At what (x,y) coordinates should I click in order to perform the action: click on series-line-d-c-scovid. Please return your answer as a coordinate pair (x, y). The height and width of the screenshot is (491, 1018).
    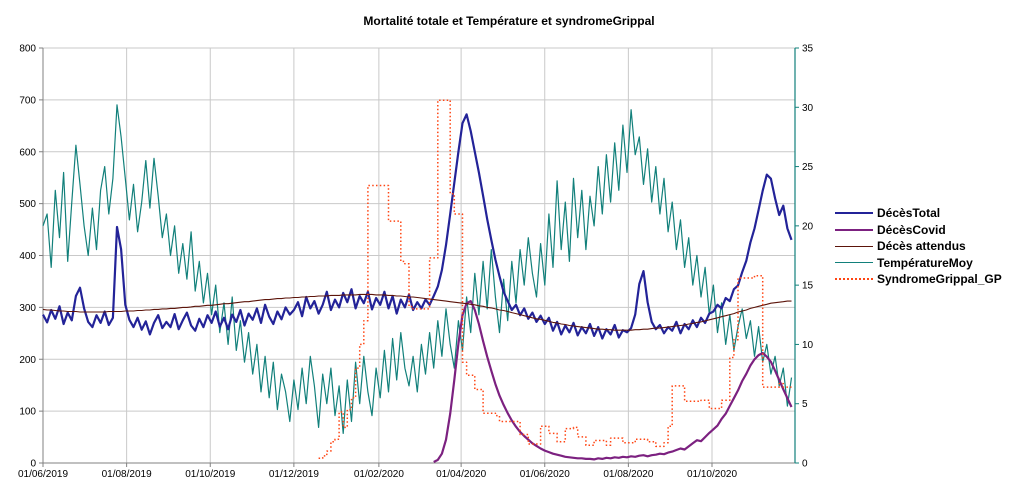
    Looking at the image, I should click on (613, 381).